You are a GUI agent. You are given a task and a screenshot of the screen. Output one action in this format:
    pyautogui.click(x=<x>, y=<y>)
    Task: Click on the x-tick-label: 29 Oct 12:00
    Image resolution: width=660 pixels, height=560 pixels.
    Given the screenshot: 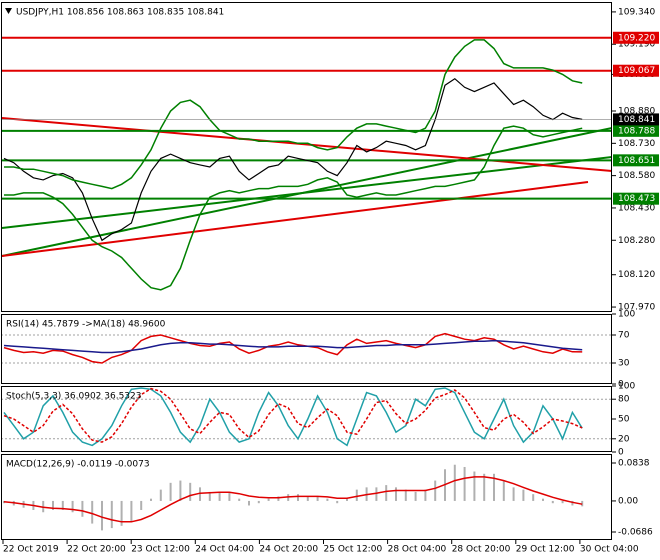 What is the action you would take?
    pyautogui.click(x=545, y=550)
    